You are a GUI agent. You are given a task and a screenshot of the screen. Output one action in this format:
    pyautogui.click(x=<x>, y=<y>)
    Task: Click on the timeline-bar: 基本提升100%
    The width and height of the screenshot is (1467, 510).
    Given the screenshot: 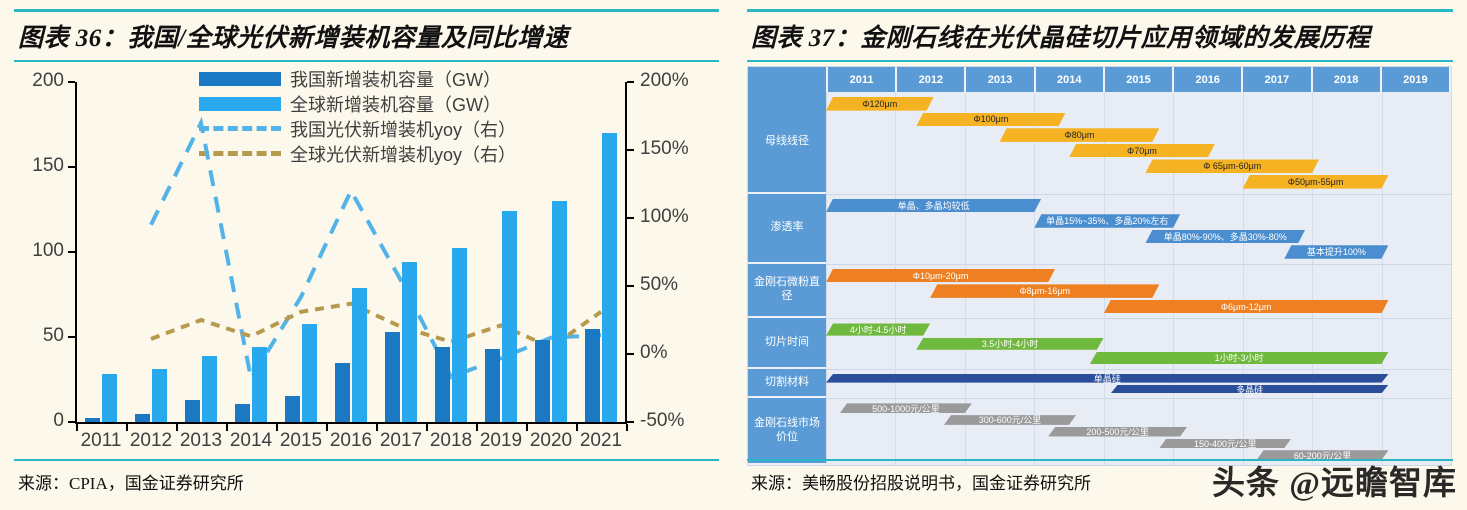 What is the action you would take?
    pyautogui.click(x=1336, y=252)
    